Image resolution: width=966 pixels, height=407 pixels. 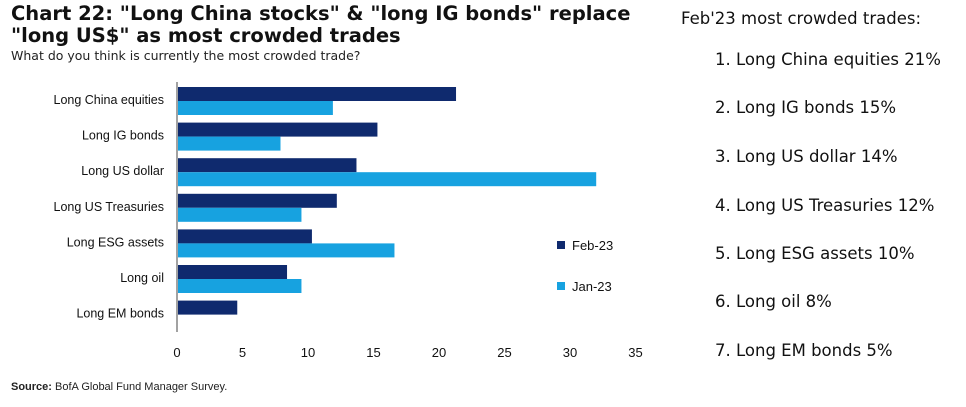 What do you see at coordinates (142, 278) in the screenshot?
I see `category-label: Long oil` at bounding box center [142, 278].